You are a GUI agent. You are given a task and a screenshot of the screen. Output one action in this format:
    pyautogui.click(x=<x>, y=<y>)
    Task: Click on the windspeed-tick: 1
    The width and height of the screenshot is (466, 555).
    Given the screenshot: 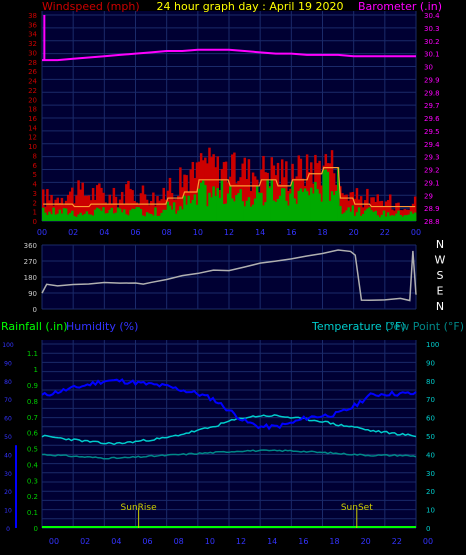 What is the action you would take?
    pyautogui.click(x=35, y=213)
    